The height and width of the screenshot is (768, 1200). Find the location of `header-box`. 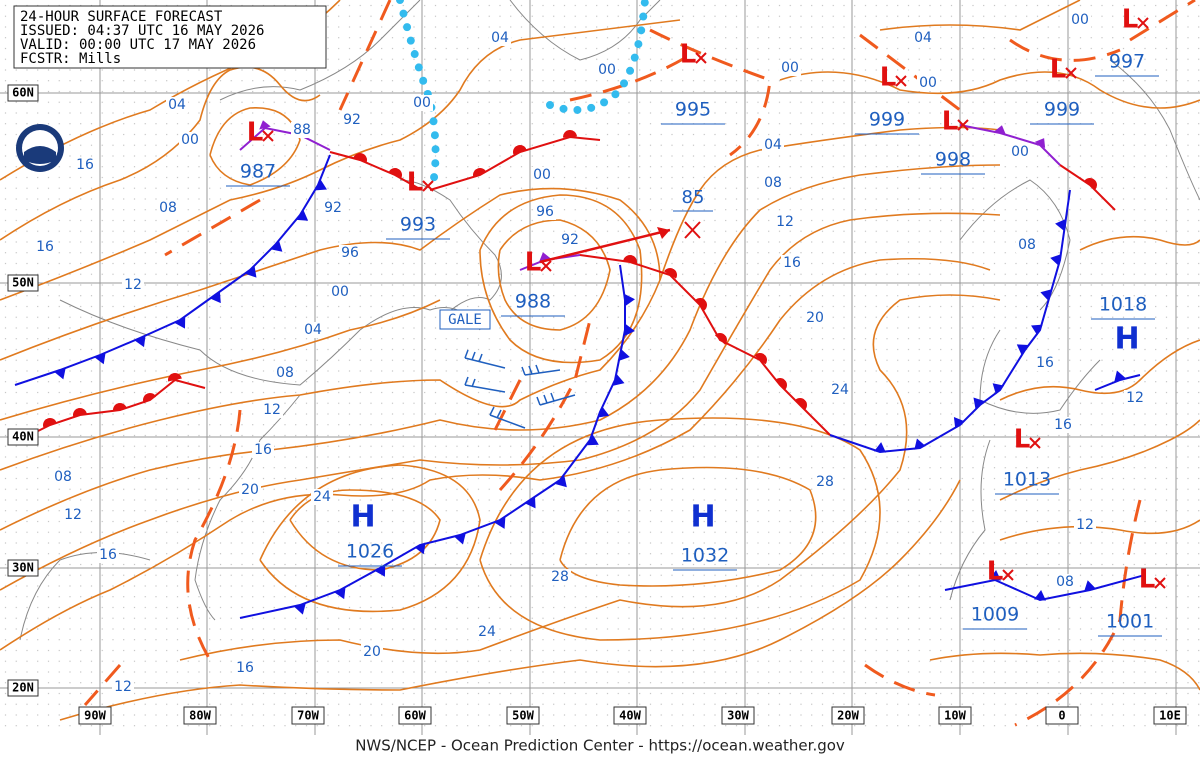

header-box is located at coordinates (170, 37).